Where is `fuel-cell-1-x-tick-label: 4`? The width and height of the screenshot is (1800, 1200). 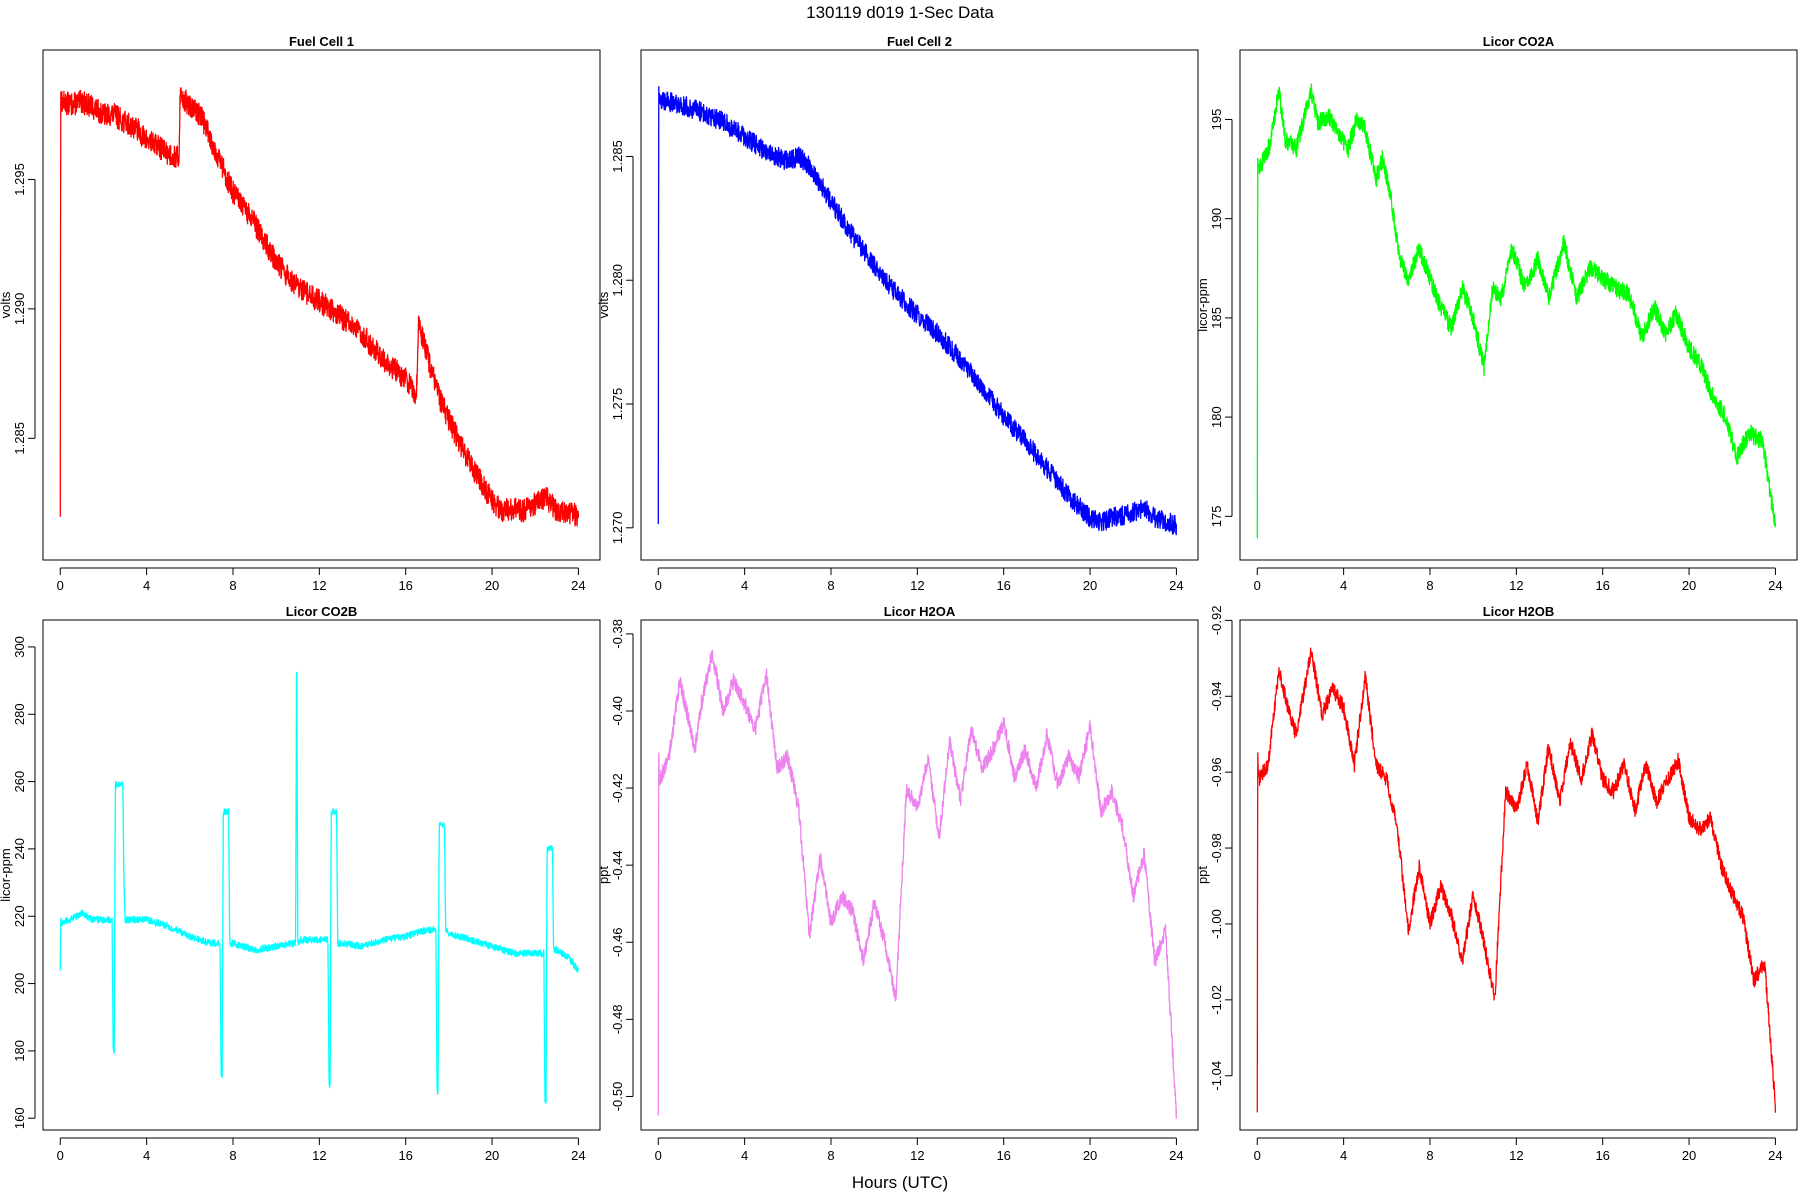 fuel-cell-1-x-tick-label: 4 is located at coordinates (146, 585).